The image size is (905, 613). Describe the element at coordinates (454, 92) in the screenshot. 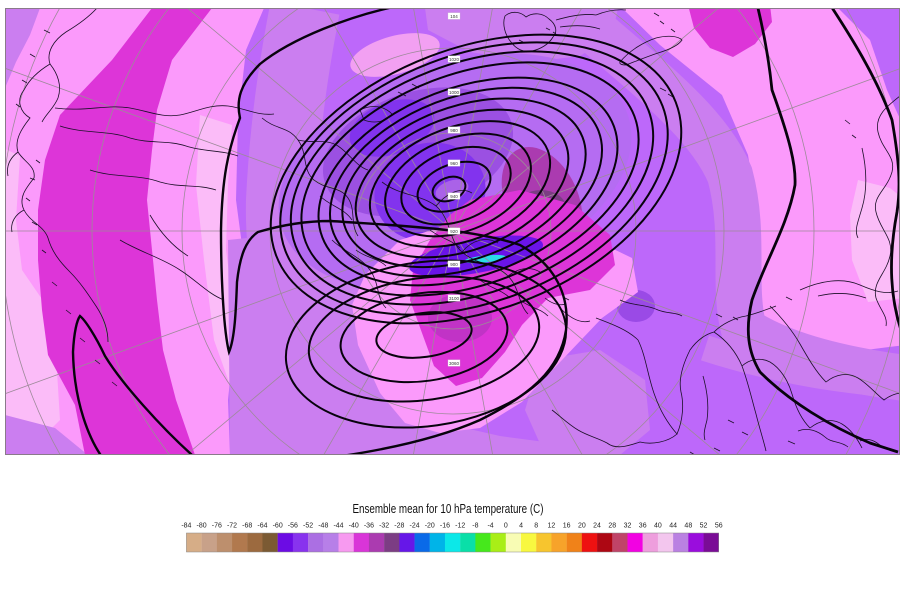

I see `svg-text: 1000` at that location.